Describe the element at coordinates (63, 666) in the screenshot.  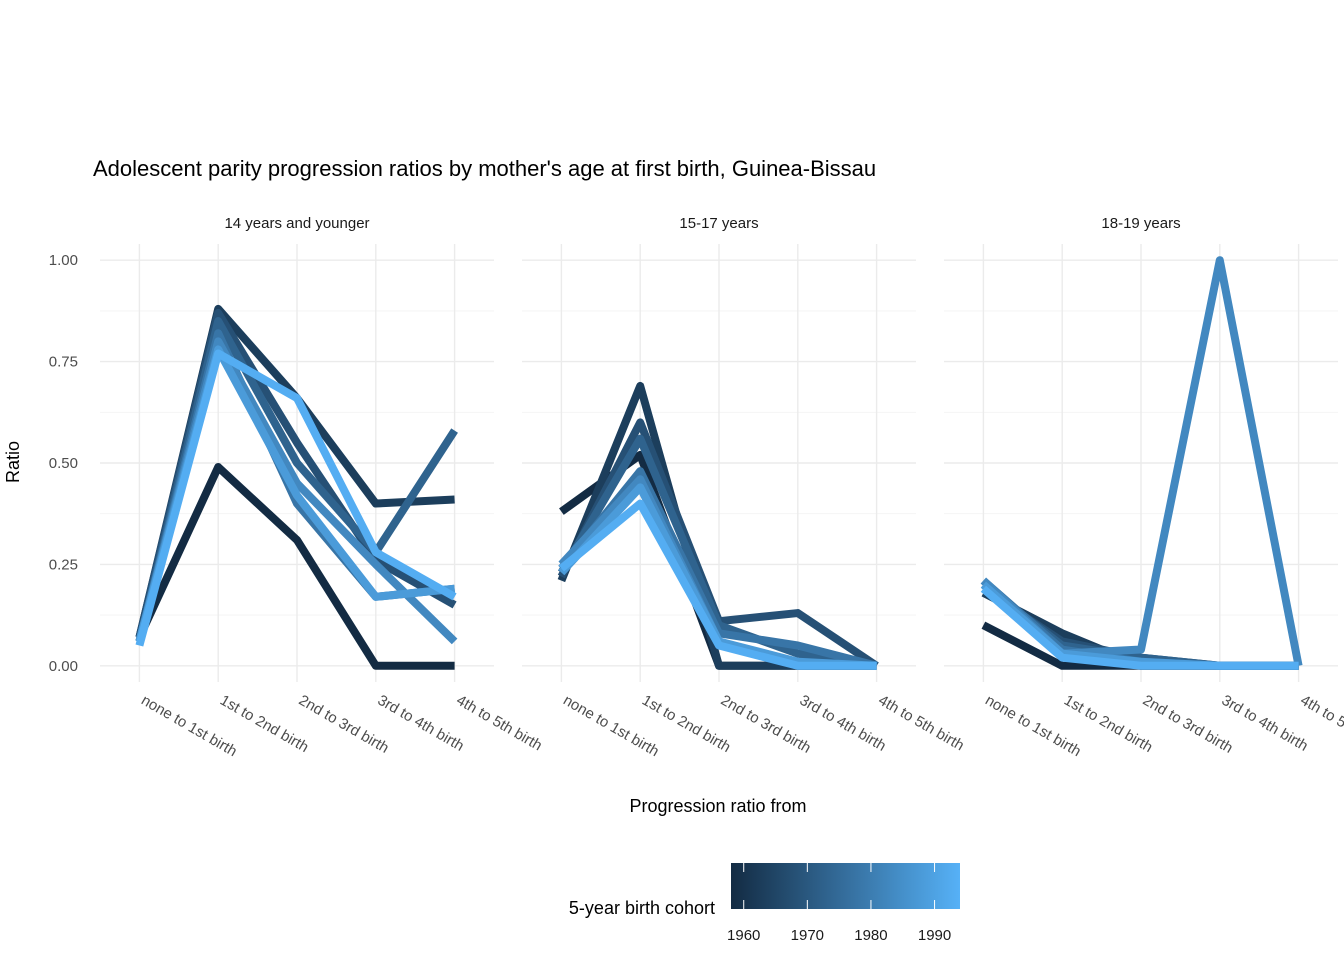
I see `y-tick-label: 0.00` at that location.